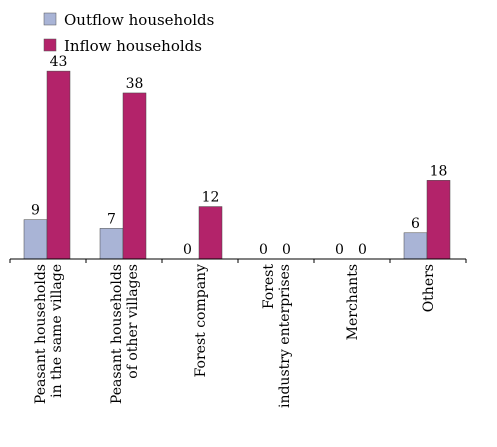 The height and width of the screenshot is (447, 497). I want to click on value-label-inflow-2: 12, so click(211, 198).